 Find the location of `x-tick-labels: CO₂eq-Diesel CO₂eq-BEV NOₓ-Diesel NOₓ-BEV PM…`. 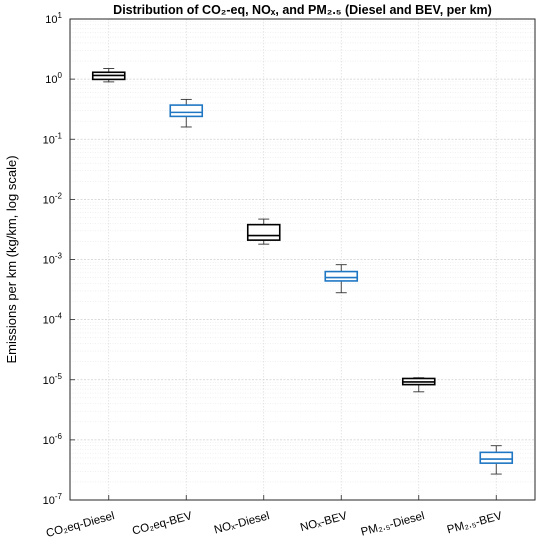

x-tick-labels: CO₂eq-Diesel CO₂eq-BEV NOₓ-Diesel NOₓ-BEV PM… is located at coordinates (274, 517).